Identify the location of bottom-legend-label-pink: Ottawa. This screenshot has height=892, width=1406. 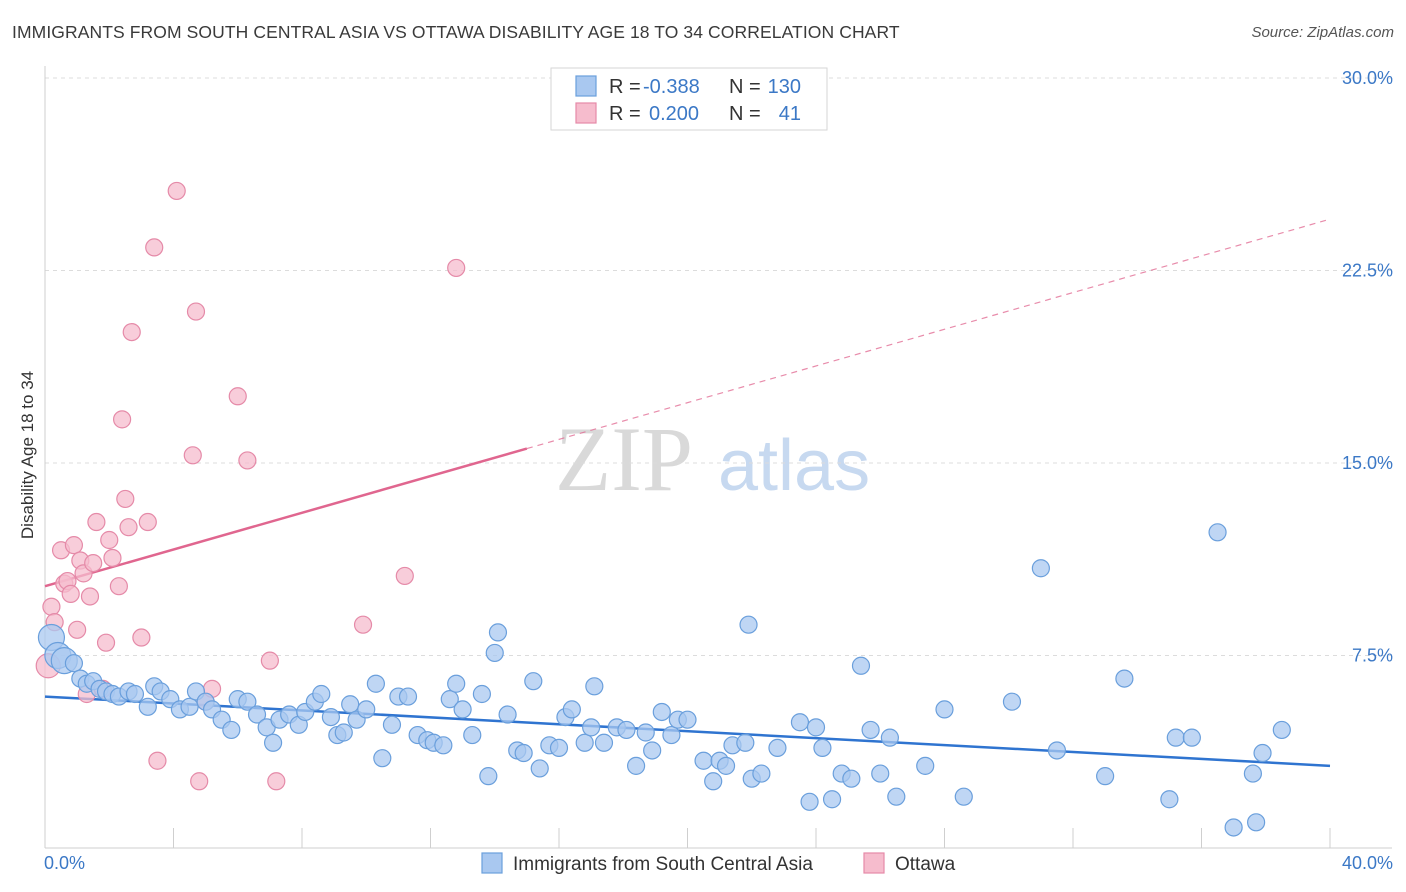
(925, 864).